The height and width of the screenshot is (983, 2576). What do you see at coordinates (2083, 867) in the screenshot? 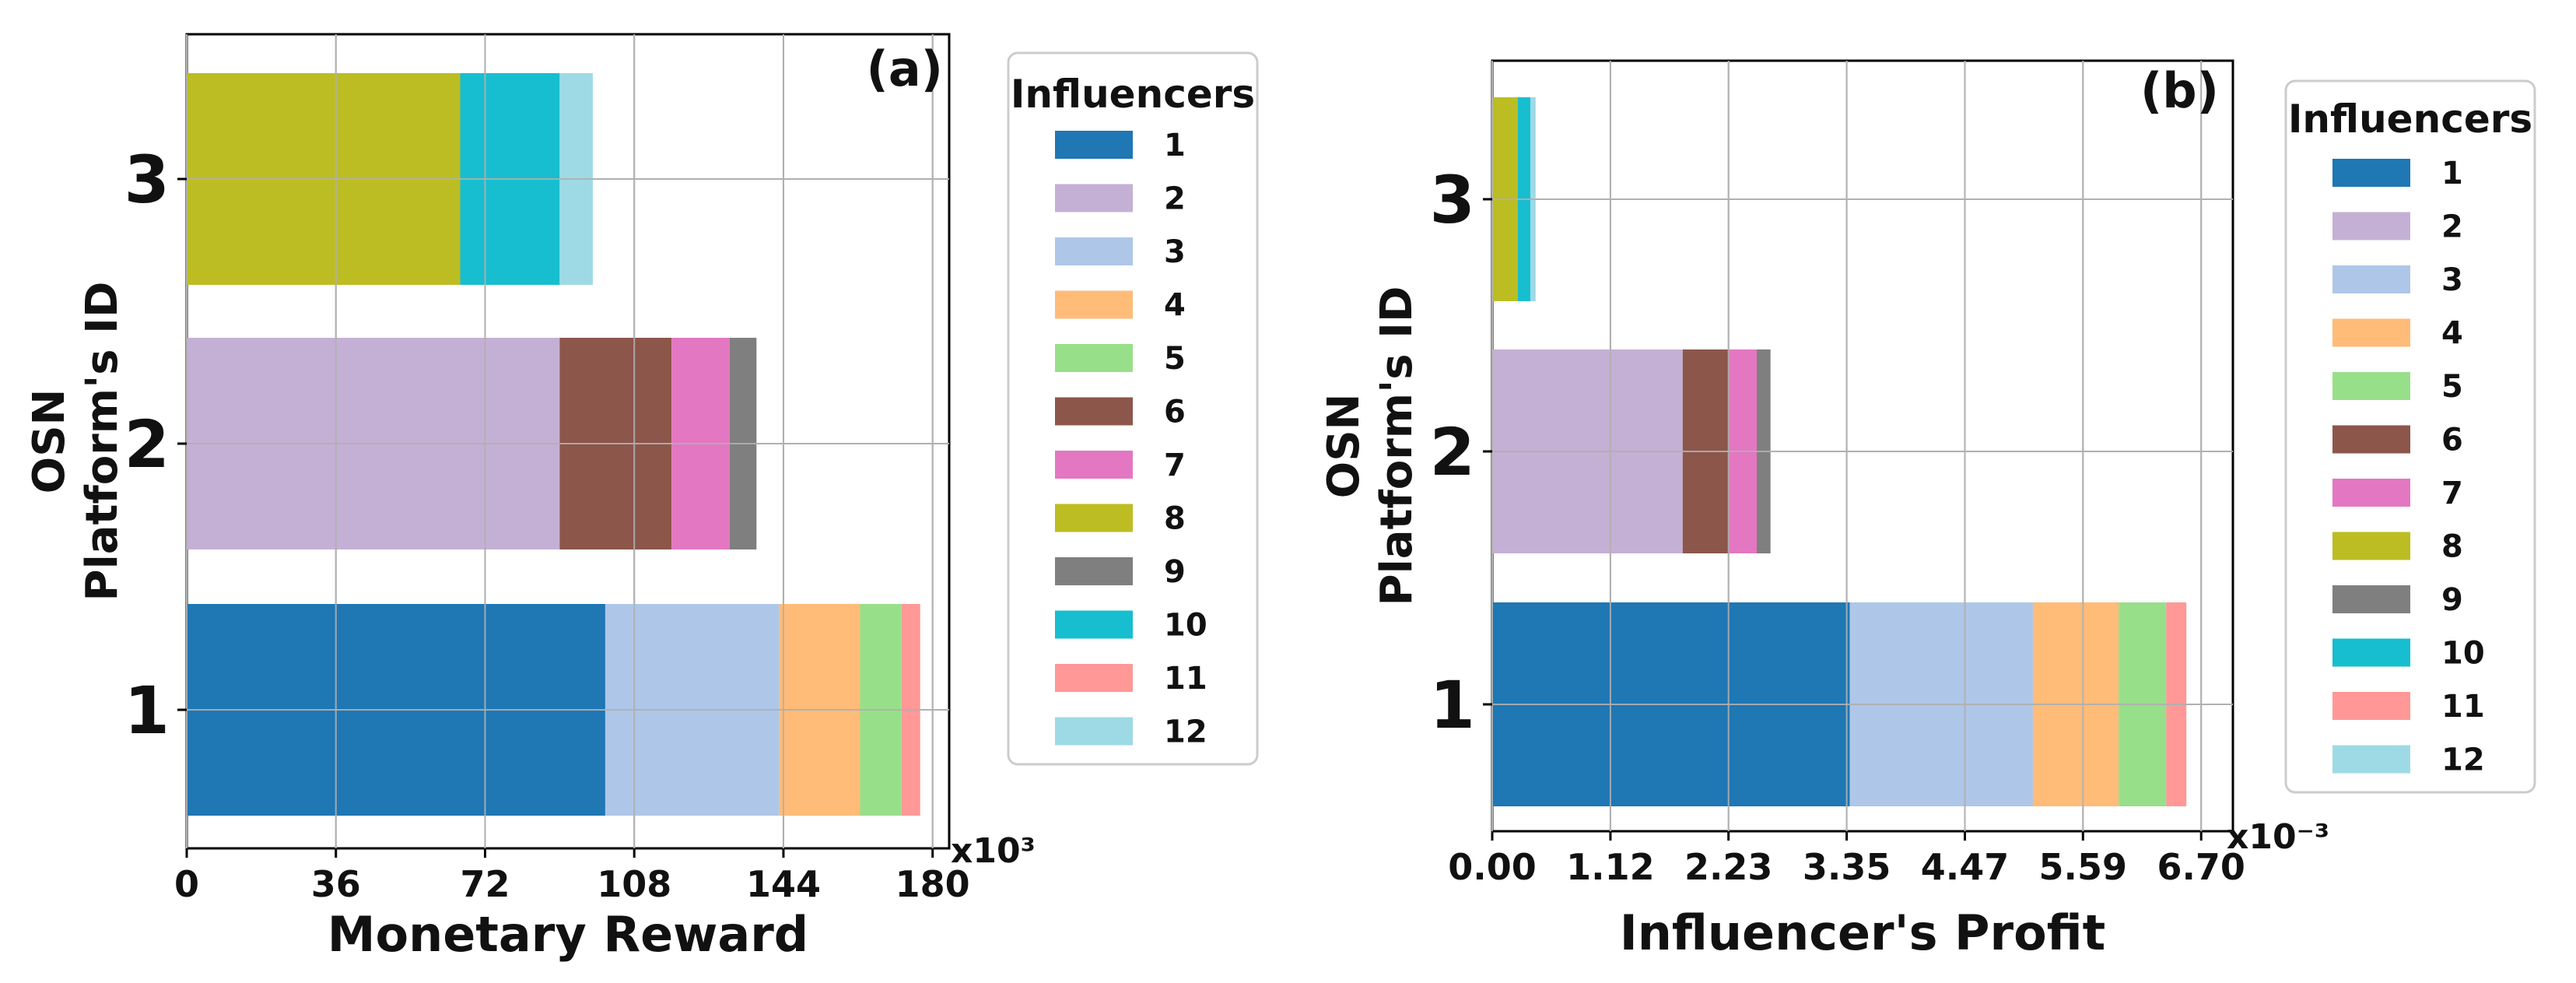
I see `x-tick-label: 5.59` at bounding box center [2083, 867].